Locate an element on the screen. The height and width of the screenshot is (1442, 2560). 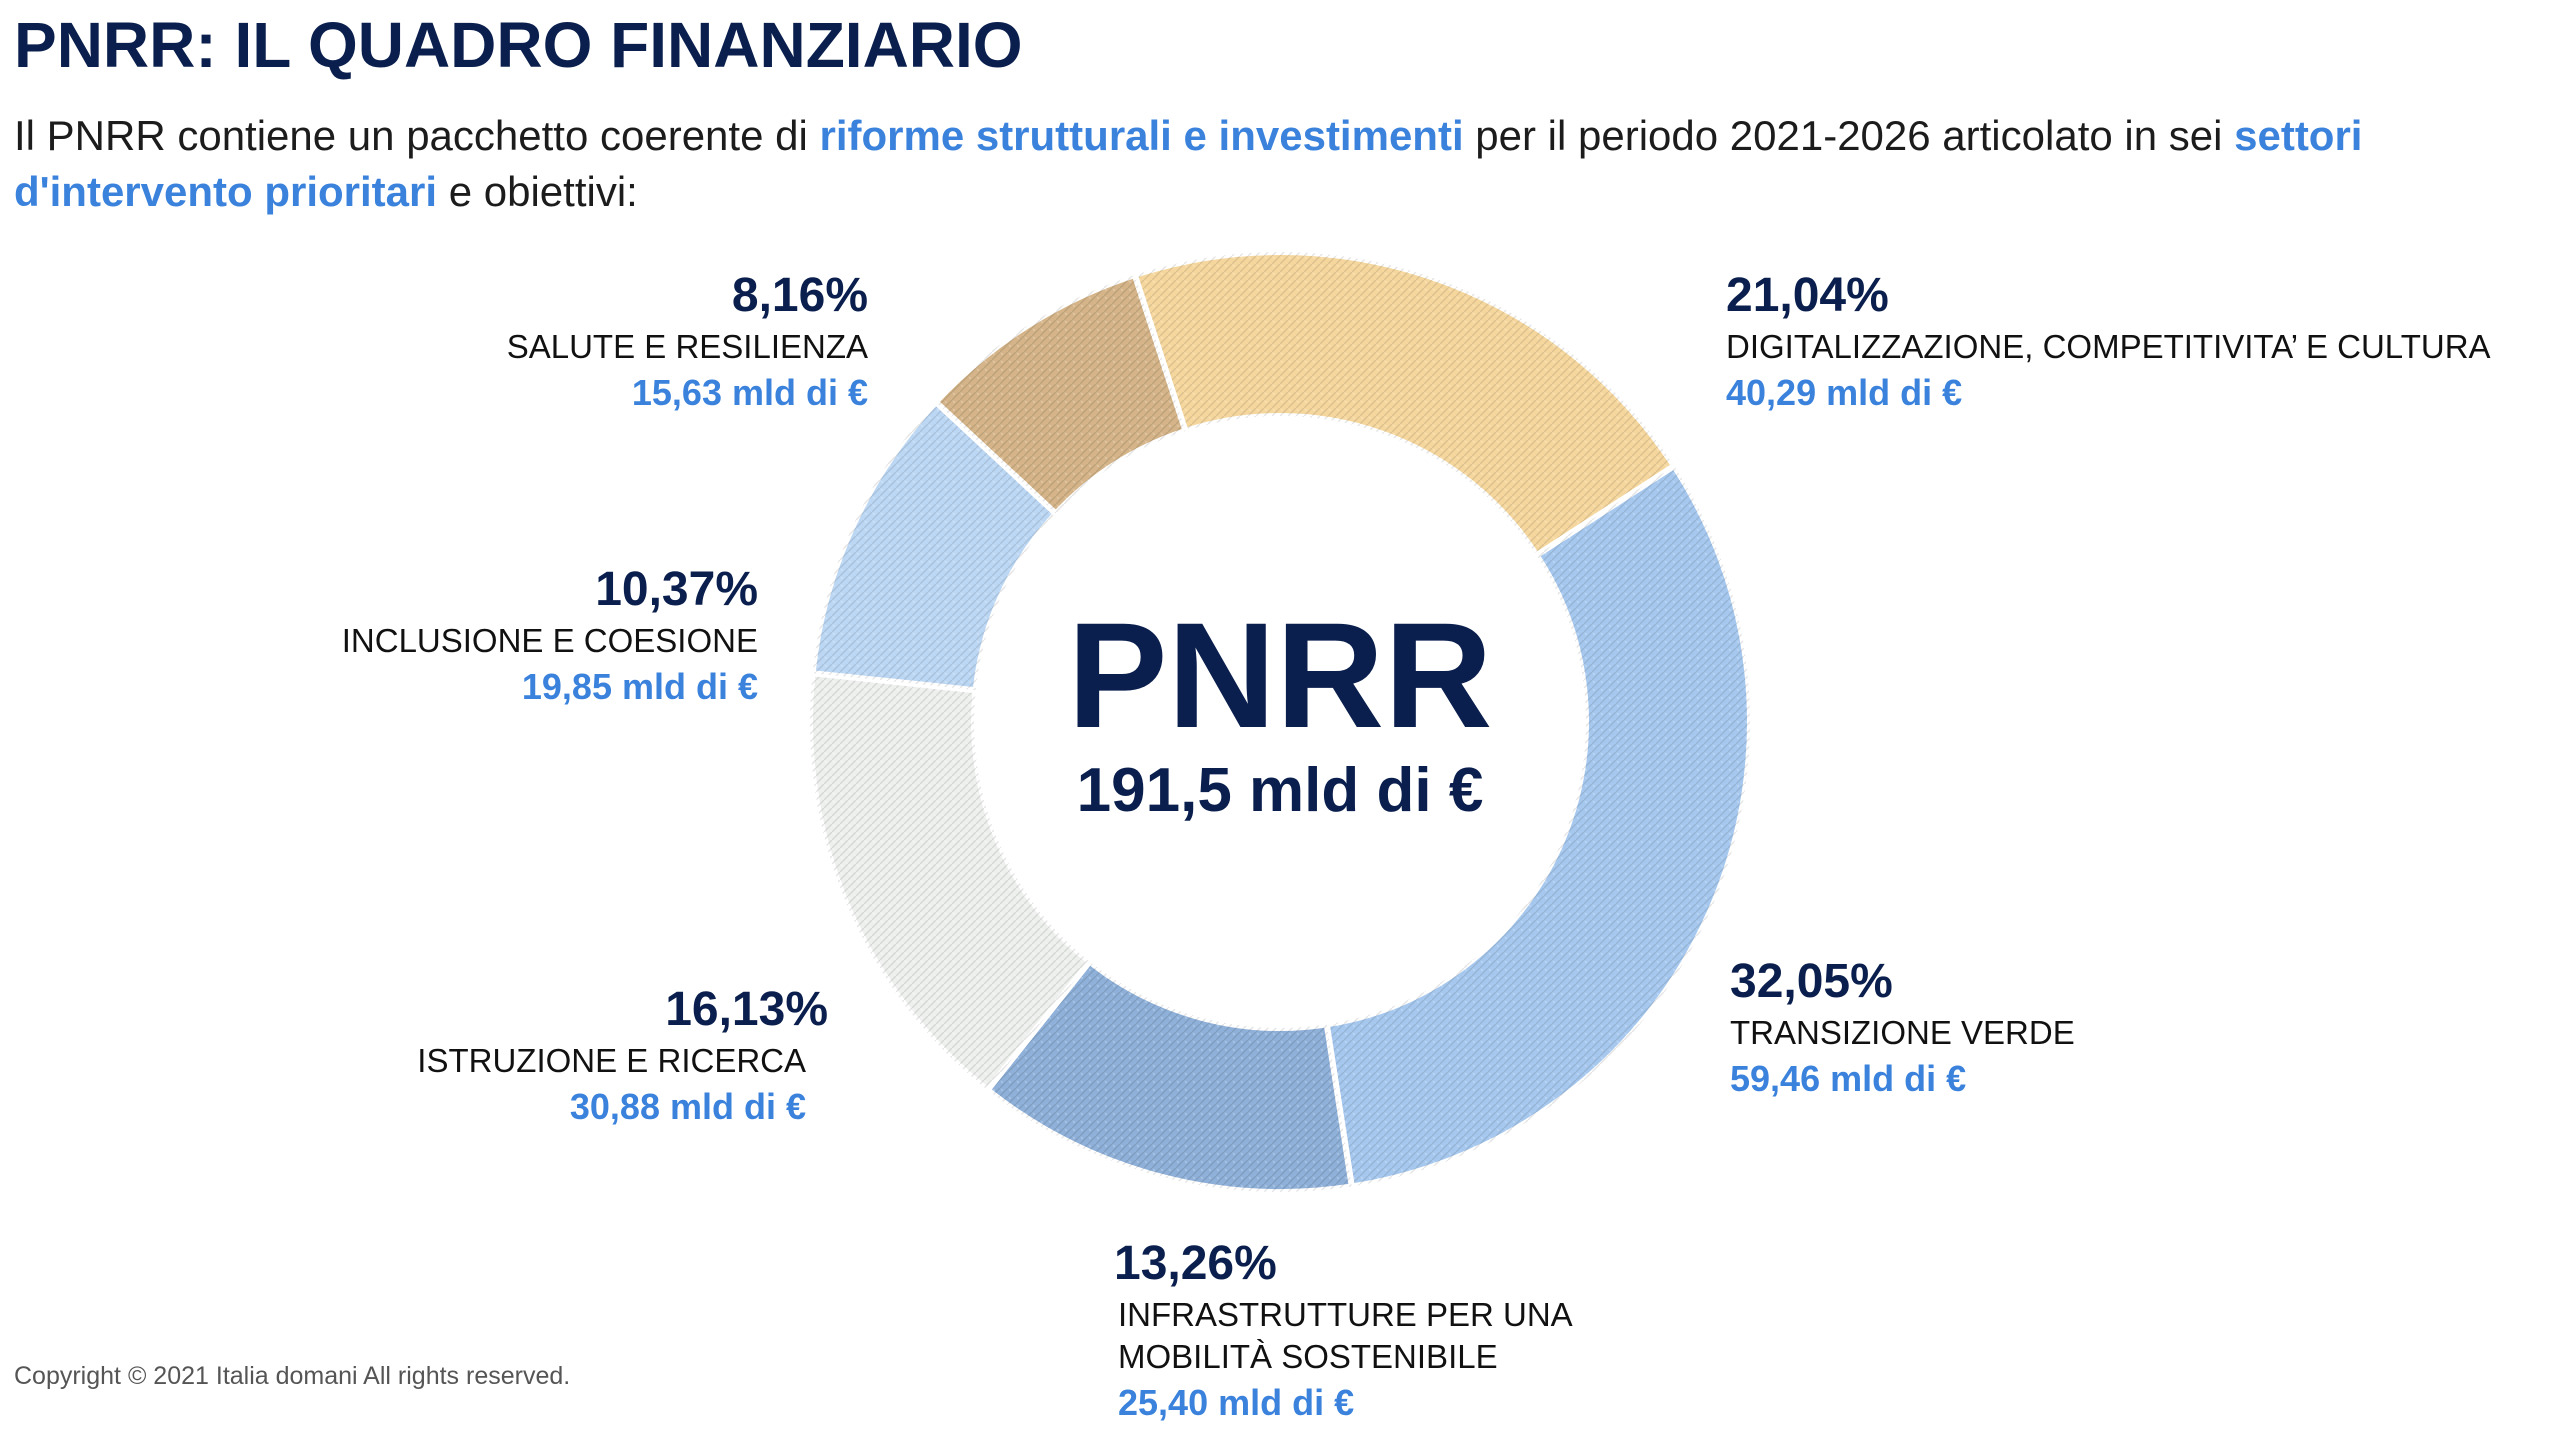
subtitle-highlight: settori d'intervento prioritari is located at coordinates (1188, 163).